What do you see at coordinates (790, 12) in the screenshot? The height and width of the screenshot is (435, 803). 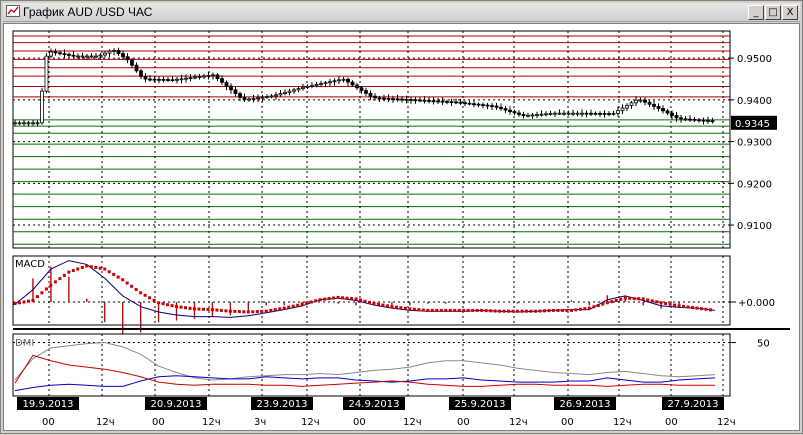 I see `close-button: X` at bounding box center [790, 12].